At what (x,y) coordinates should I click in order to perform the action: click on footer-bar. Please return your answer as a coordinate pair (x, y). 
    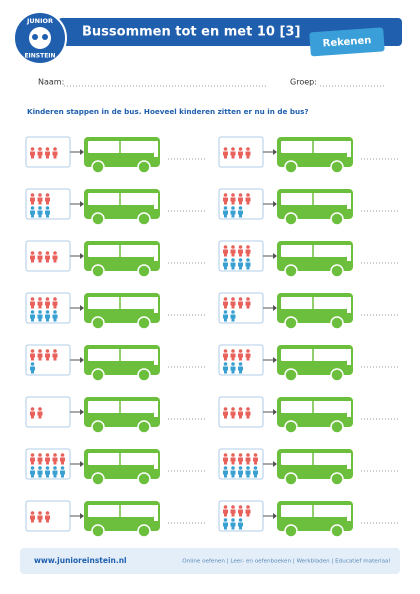
    Looking at the image, I should click on (210, 561).